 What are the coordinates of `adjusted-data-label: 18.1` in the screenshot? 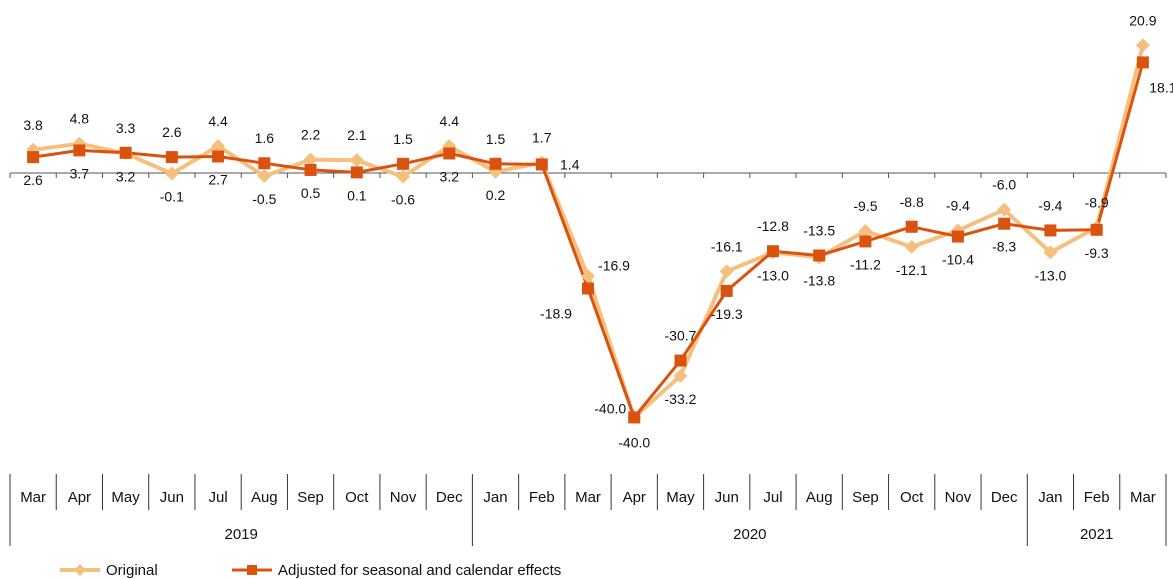 It's located at (1161, 87).